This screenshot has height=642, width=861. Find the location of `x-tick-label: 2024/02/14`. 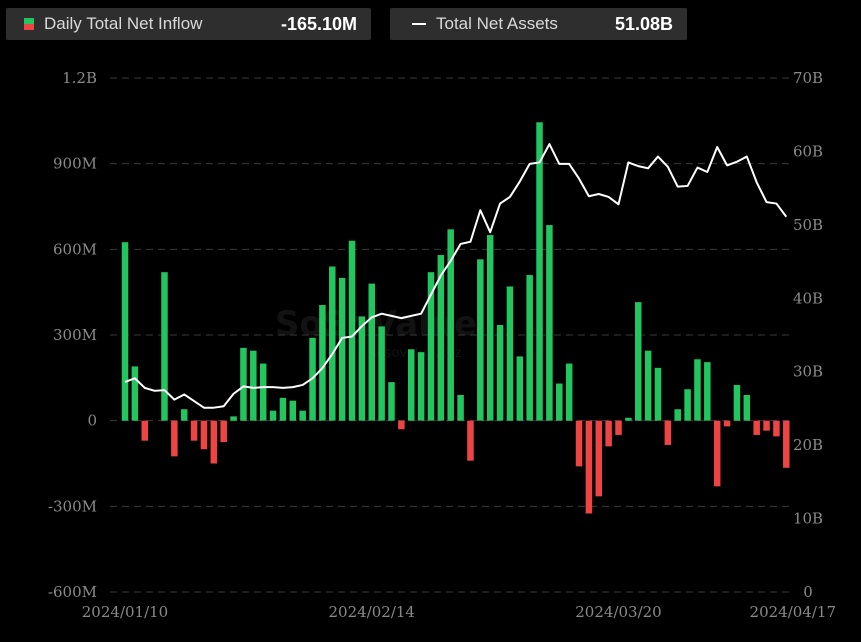

x-tick-label: 2024/02/14 is located at coordinates (372, 612).